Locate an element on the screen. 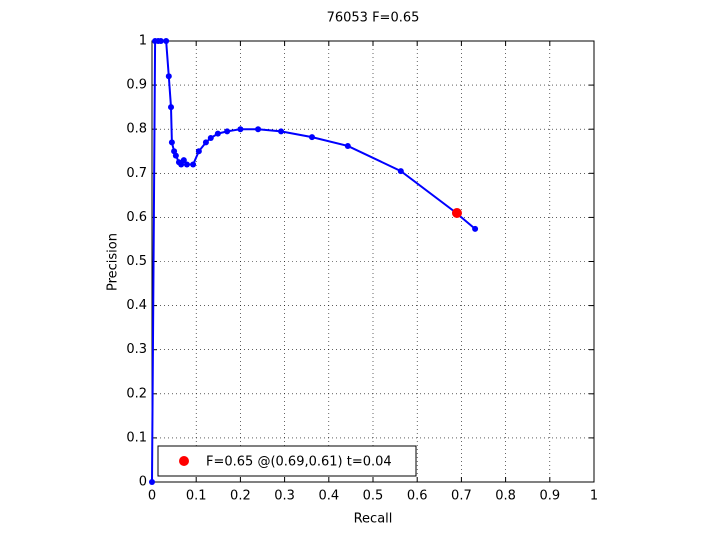 This screenshot has width=720, height=544. x-tick-label: 0.4 is located at coordinates (328, 496).